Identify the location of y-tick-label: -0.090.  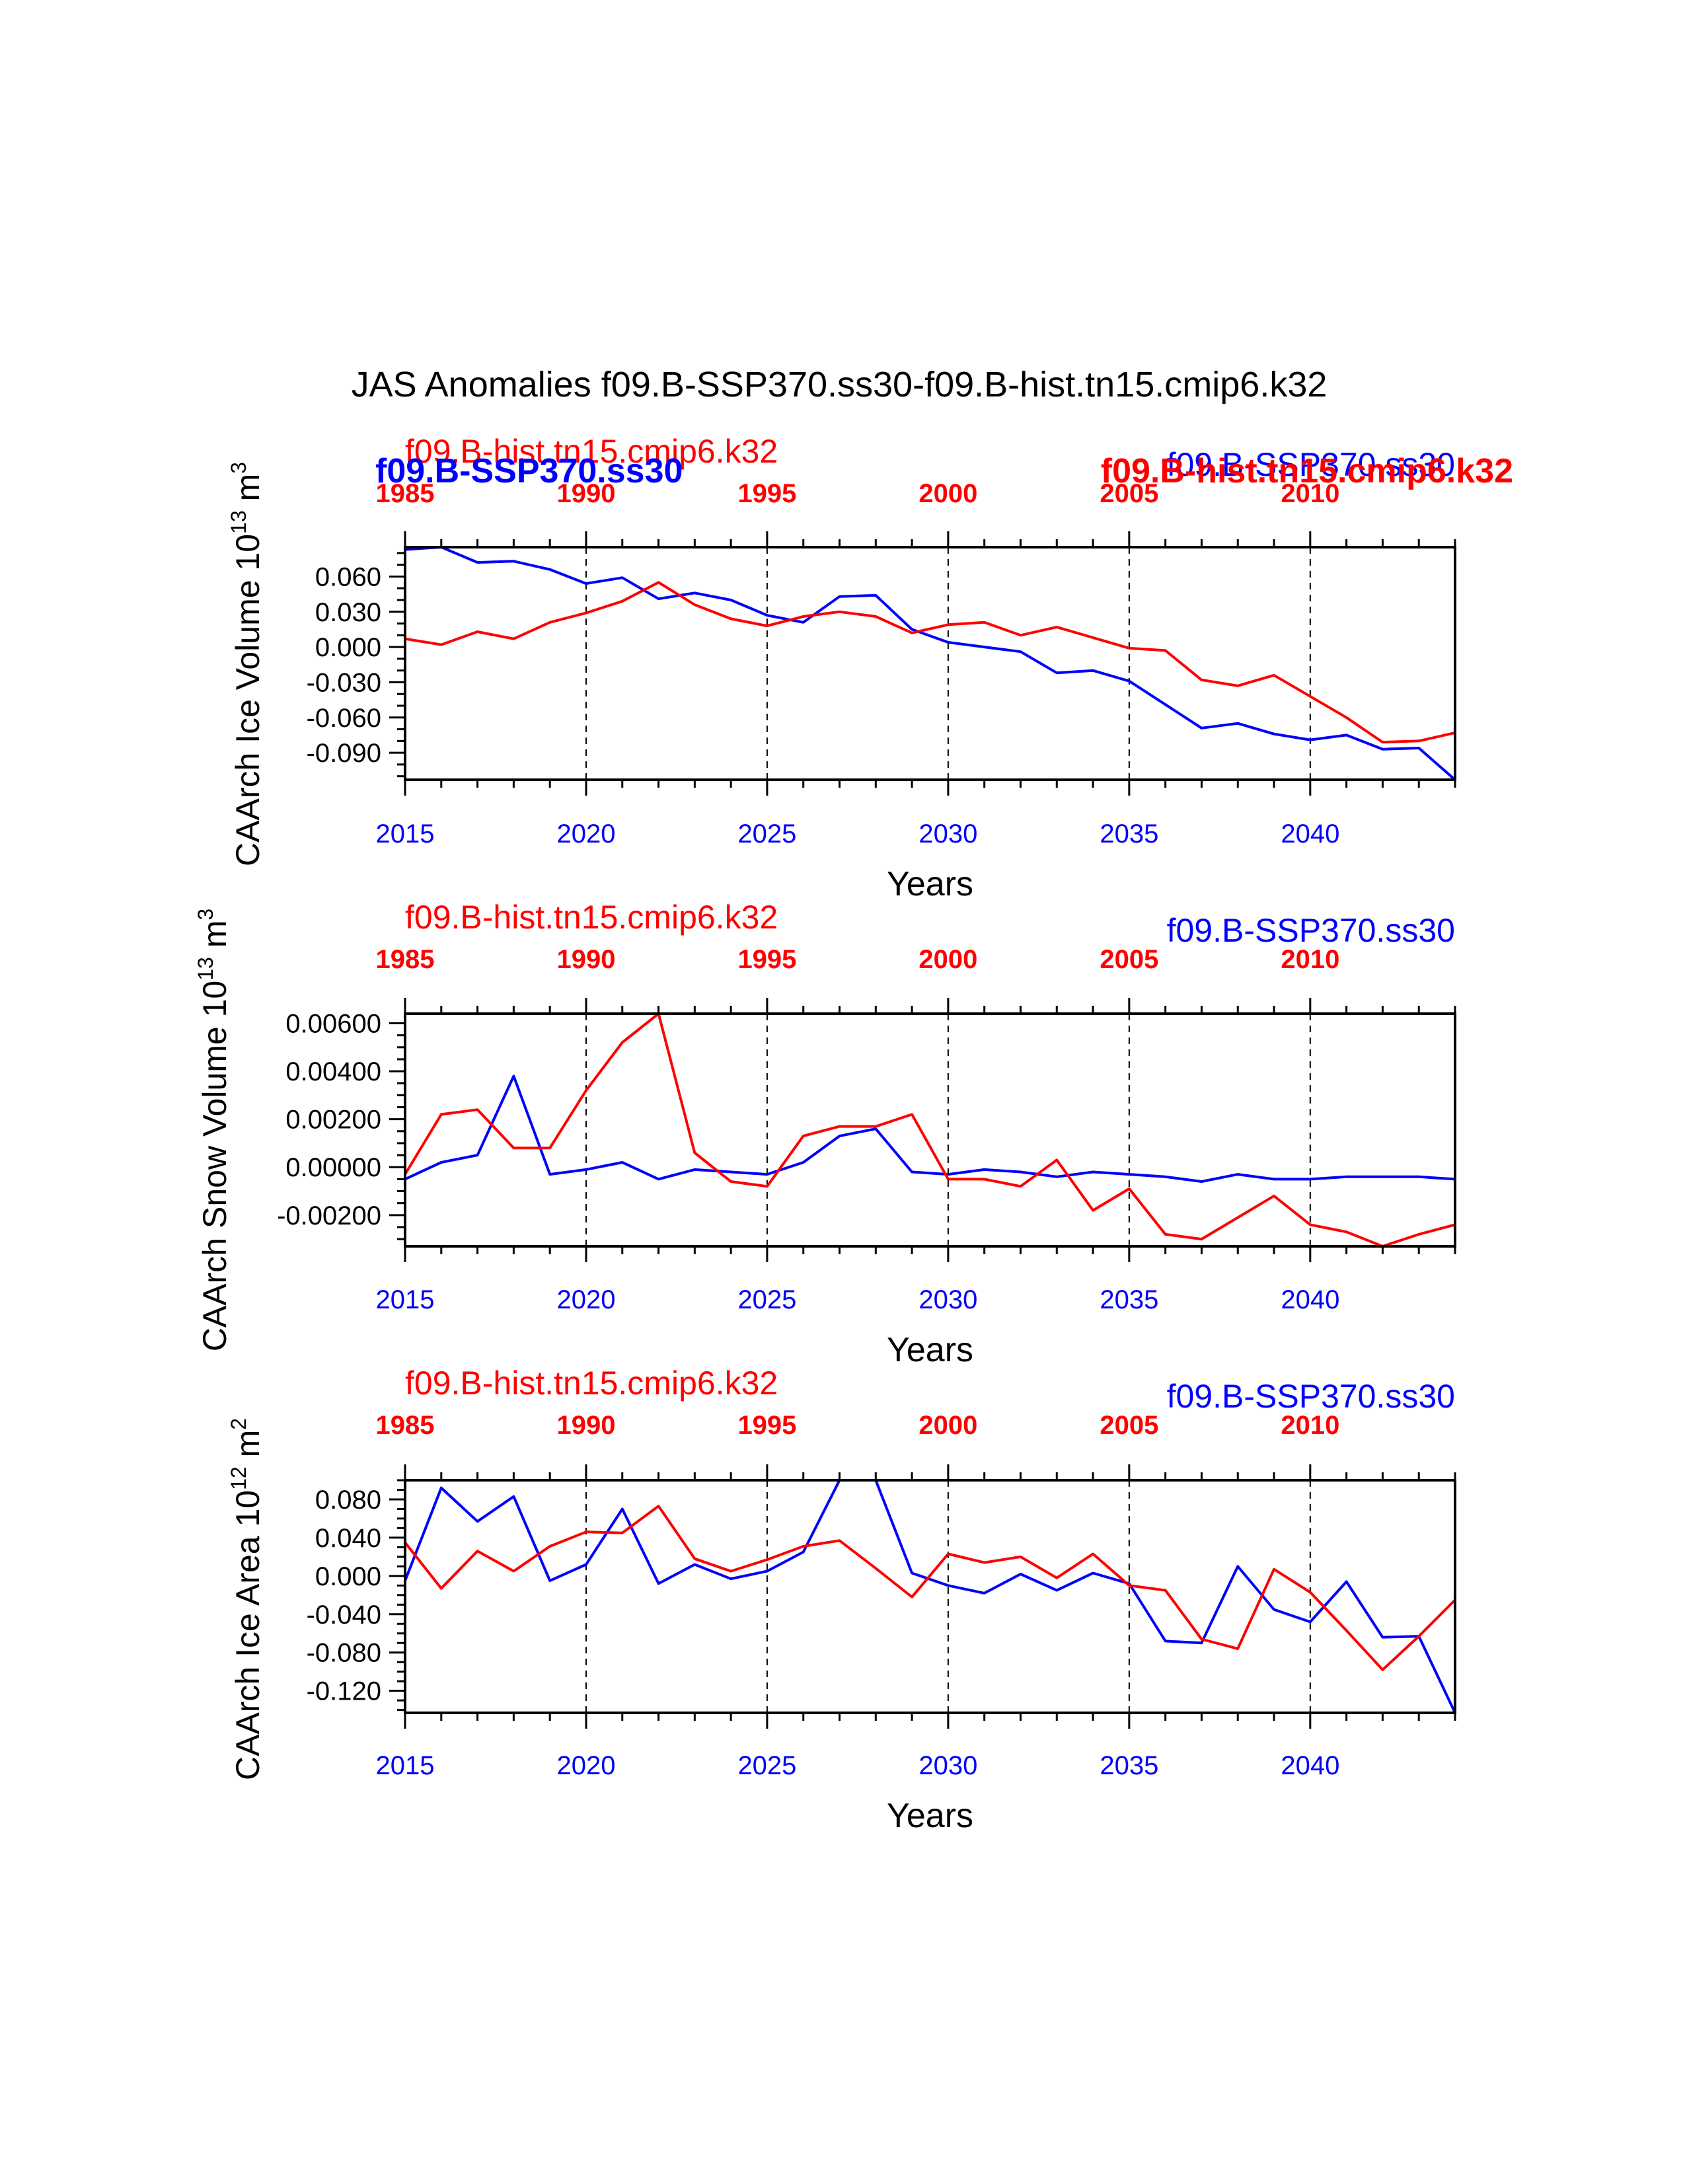
(344, 753).